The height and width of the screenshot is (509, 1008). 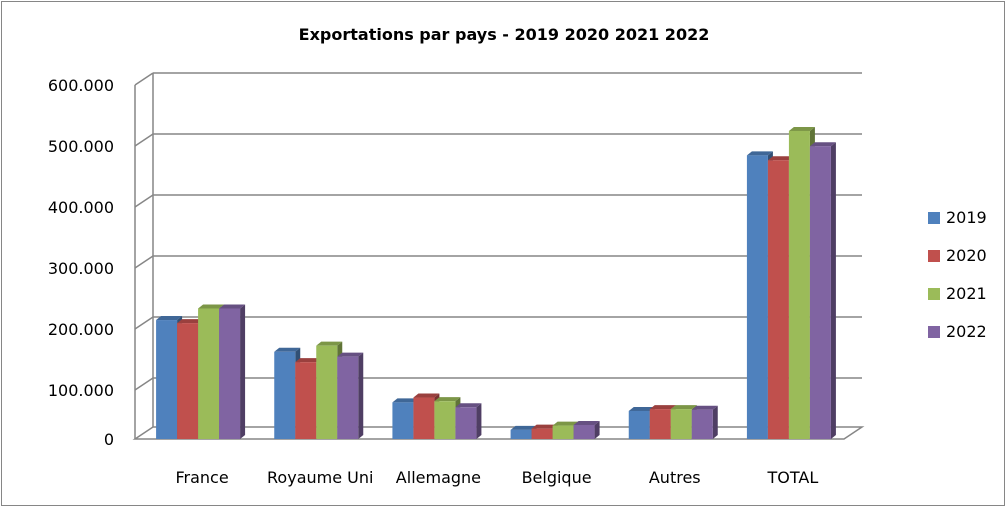 I want to click on legend-label: 2019, so click(x=966, y=217).